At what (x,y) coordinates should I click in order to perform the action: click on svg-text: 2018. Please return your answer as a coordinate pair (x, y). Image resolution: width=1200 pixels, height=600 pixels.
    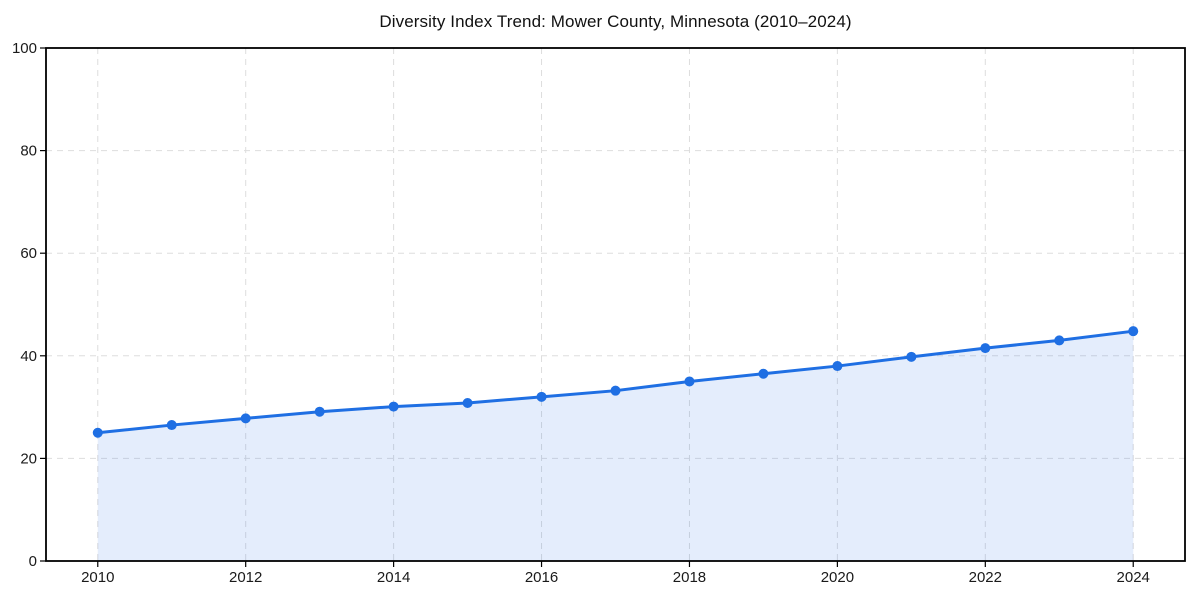
    Looking at the image, I should click on (689, 577).